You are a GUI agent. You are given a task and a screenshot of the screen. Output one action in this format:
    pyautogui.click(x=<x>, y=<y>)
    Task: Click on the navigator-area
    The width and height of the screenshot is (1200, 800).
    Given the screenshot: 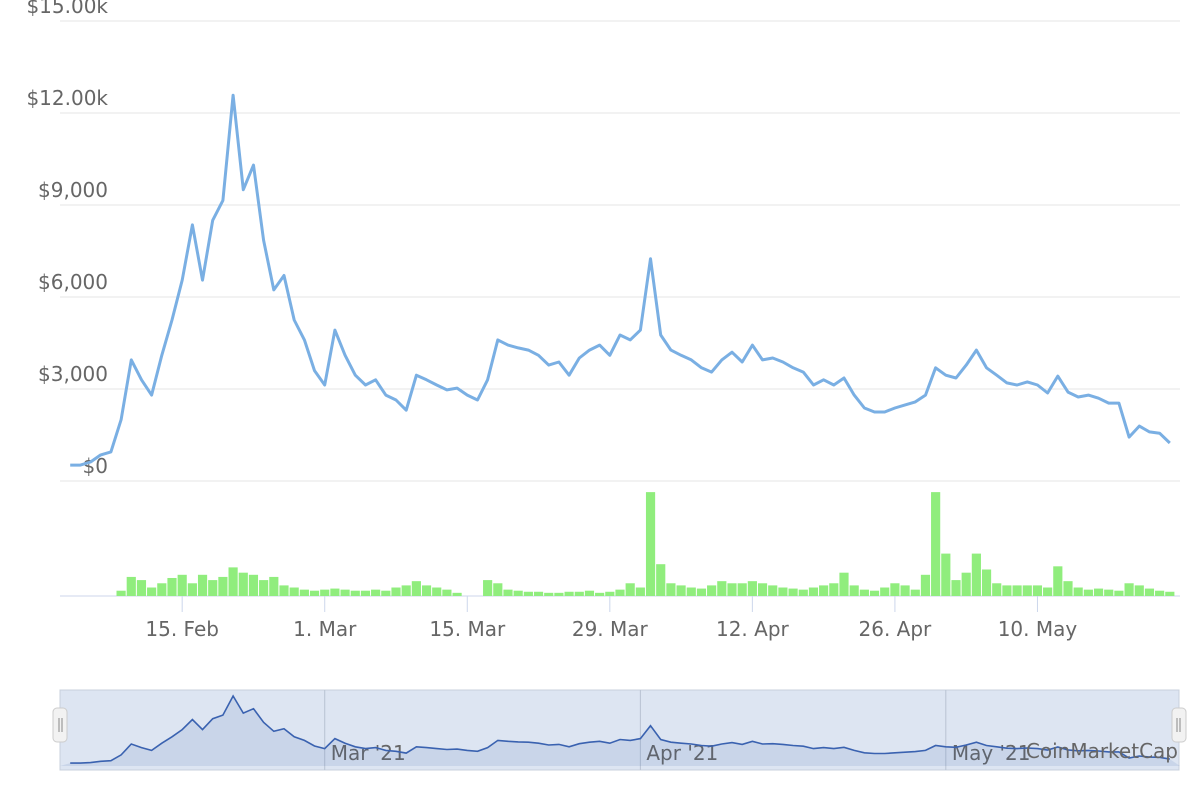 What is the action you would take?
    pyautogui.click(x=620, y=731)
    